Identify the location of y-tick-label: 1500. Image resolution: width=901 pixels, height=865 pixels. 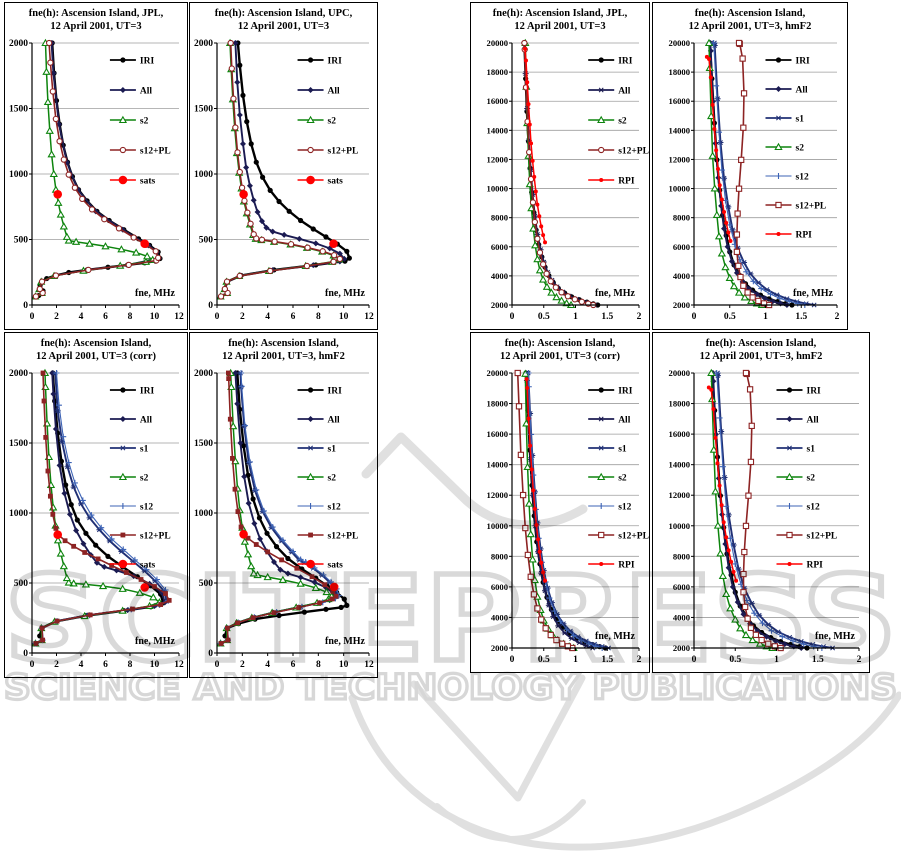
(203, 444).